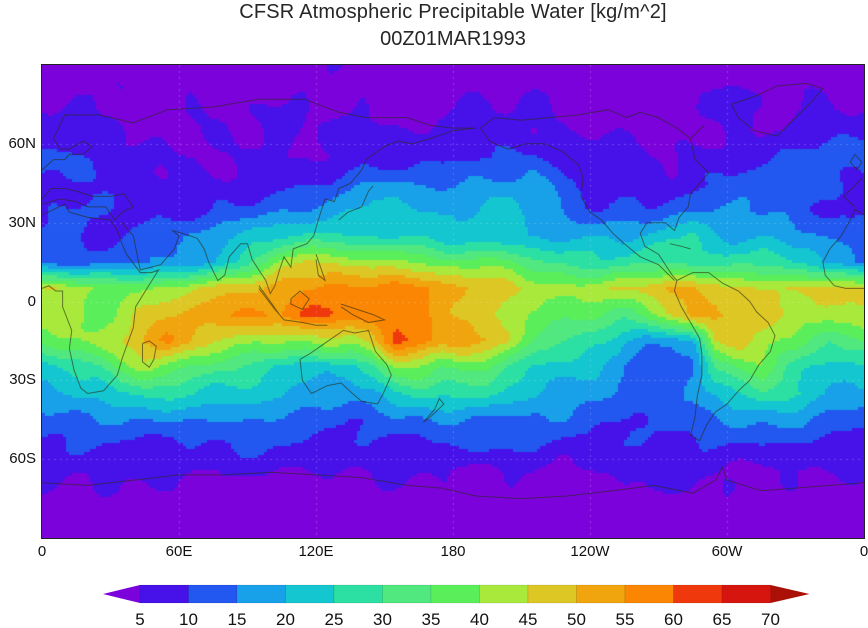 Image resolution: width=868 pixels, height=628 pixels. I want to click on colorbar-tick-label: 15, so click(237, 619).